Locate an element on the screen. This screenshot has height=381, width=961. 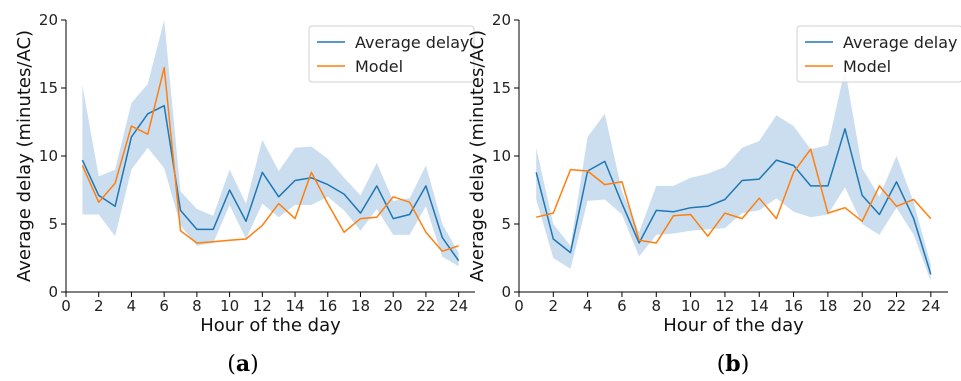
panel-label: (b) is located at coordinates (733, 364).